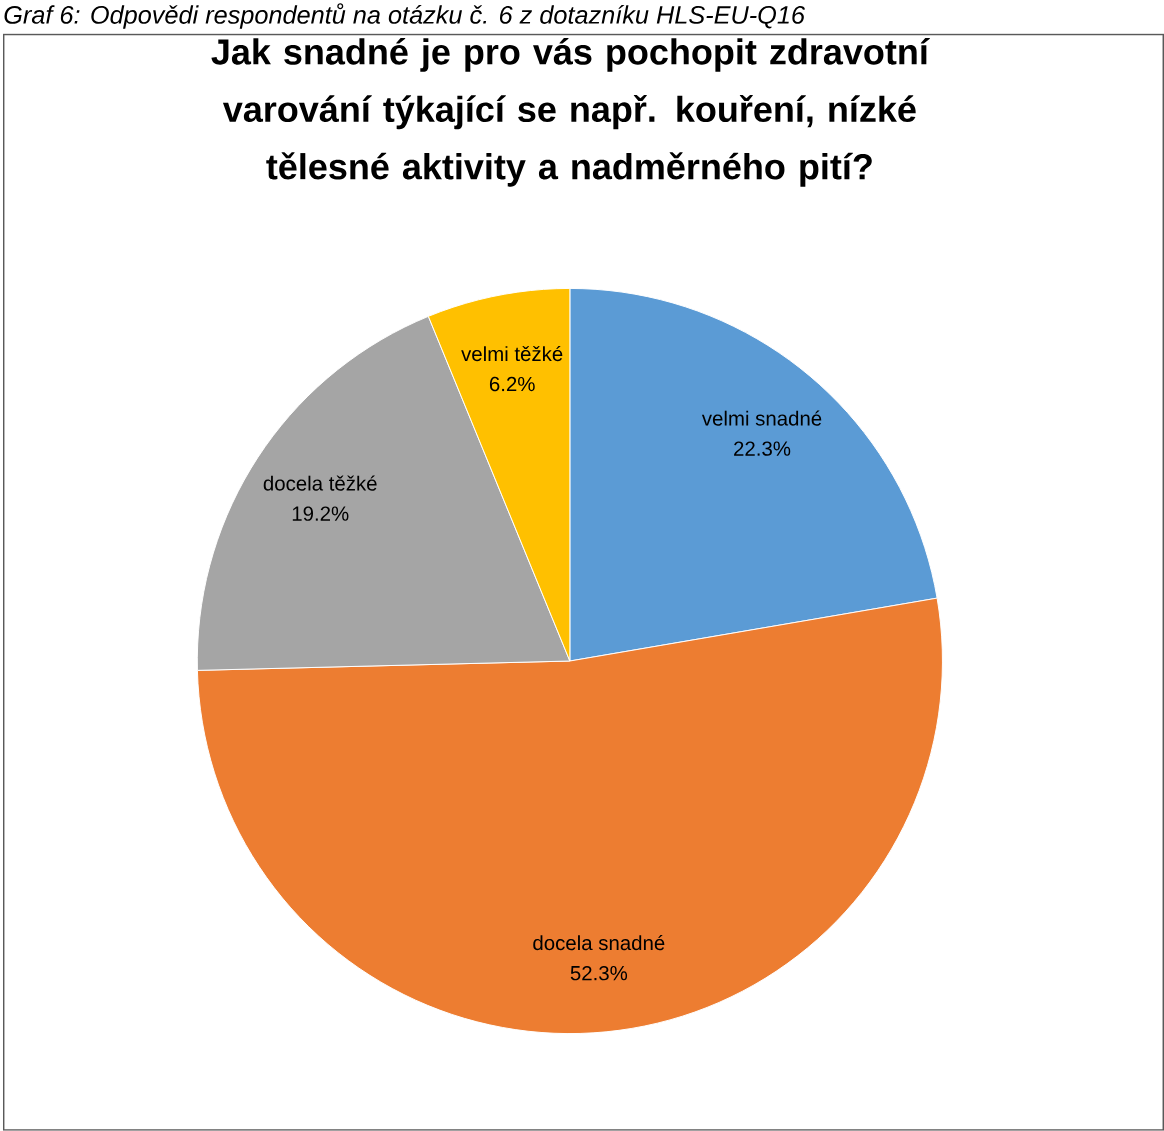 This screenshot has width=1164, height=1131. What do you see at coordinates (320, 514) in the screenshot?
I see `data-label: 19.2%` at bounding box center [320, 514].